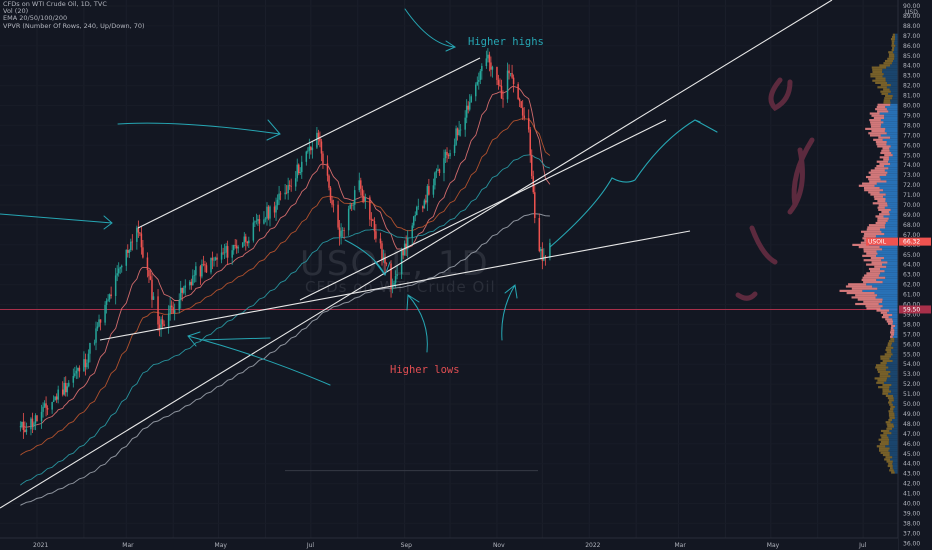 The image size is (932, 550). I want to click on price-tick-label: 48.00, so click(911, 424).